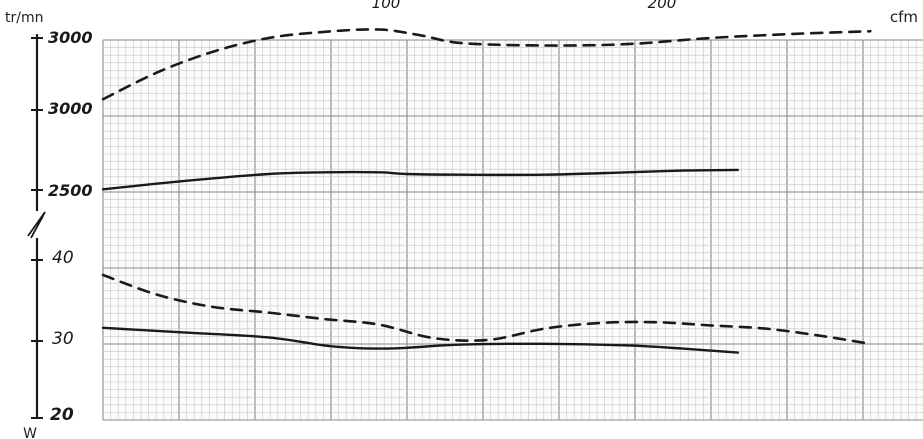  I want to click on series-line-speed-solid, so click(420, 179).